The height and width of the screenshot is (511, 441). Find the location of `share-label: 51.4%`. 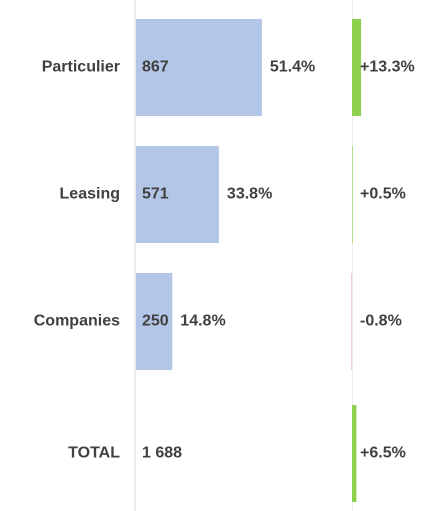

share-label: 51.4% is located at coordinates (292, 67).